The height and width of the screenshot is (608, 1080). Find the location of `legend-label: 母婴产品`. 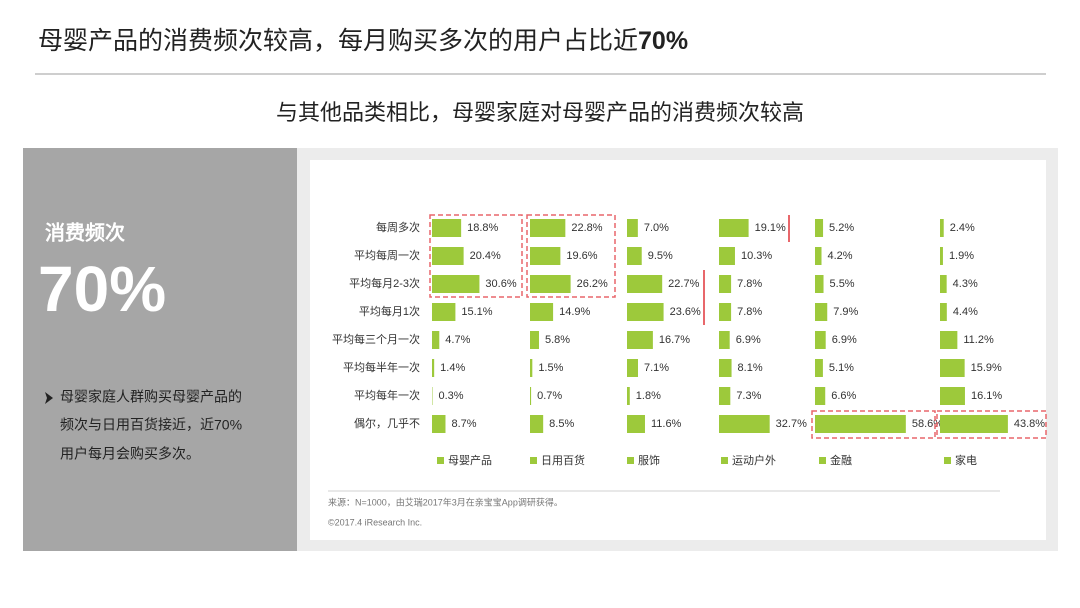

legend-label: 母婴产品 is located at coordinates (470, 460).